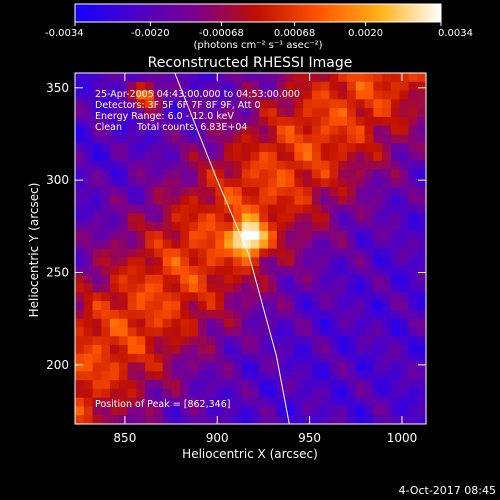 The height and width of the screenshot is (500, 500). Describe the element at coordinates (64, 33) in the screenshot. I see `colorbar-tick-label: -0.0034` at that location.